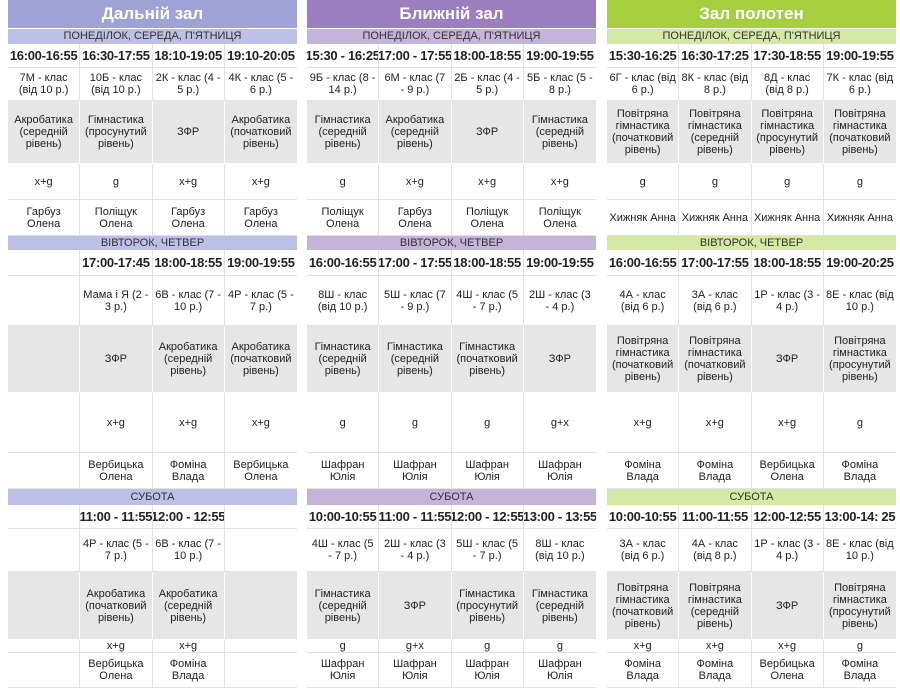 The height and width of the screenshot is (688, 900). Describe the element at coordinates (559, 301) in the screenshot. I see `schedule-cell: 2Ш - клас (3 - 4 р.)` at that location.